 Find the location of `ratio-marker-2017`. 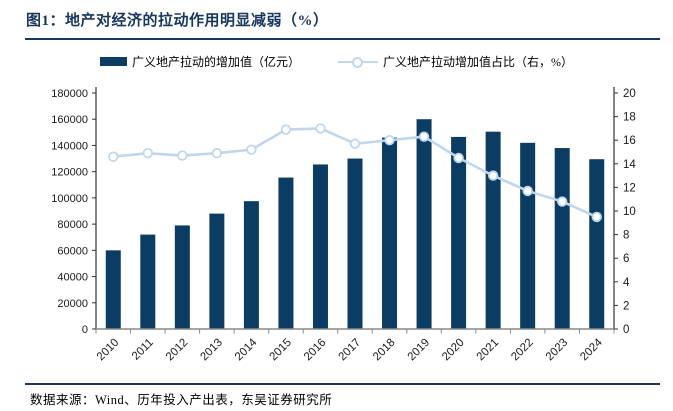

ratio-marker-2017 is located at coordinates (355, 143).